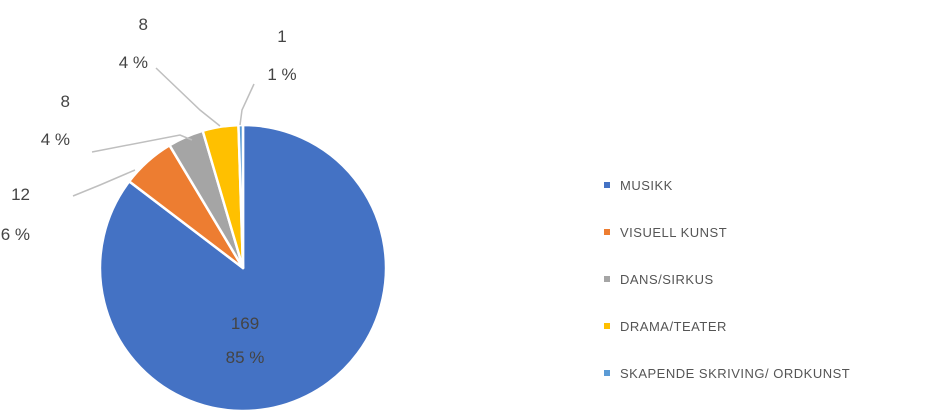 The height and width of the screenshot is (410, 935). Describe the element at coordinates (188, 97) in the screenshot. I see `leader-line-drama-teater` at that location.